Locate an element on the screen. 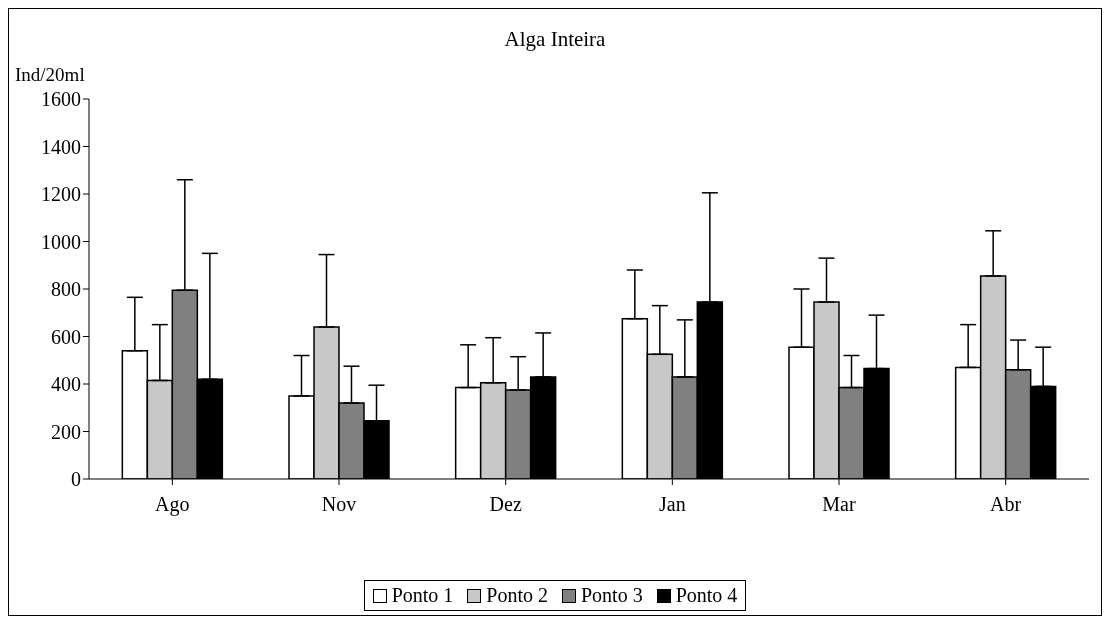 The image size is (1110, 626). y-tick-label: 1000 is located at coordinates (61, 241).